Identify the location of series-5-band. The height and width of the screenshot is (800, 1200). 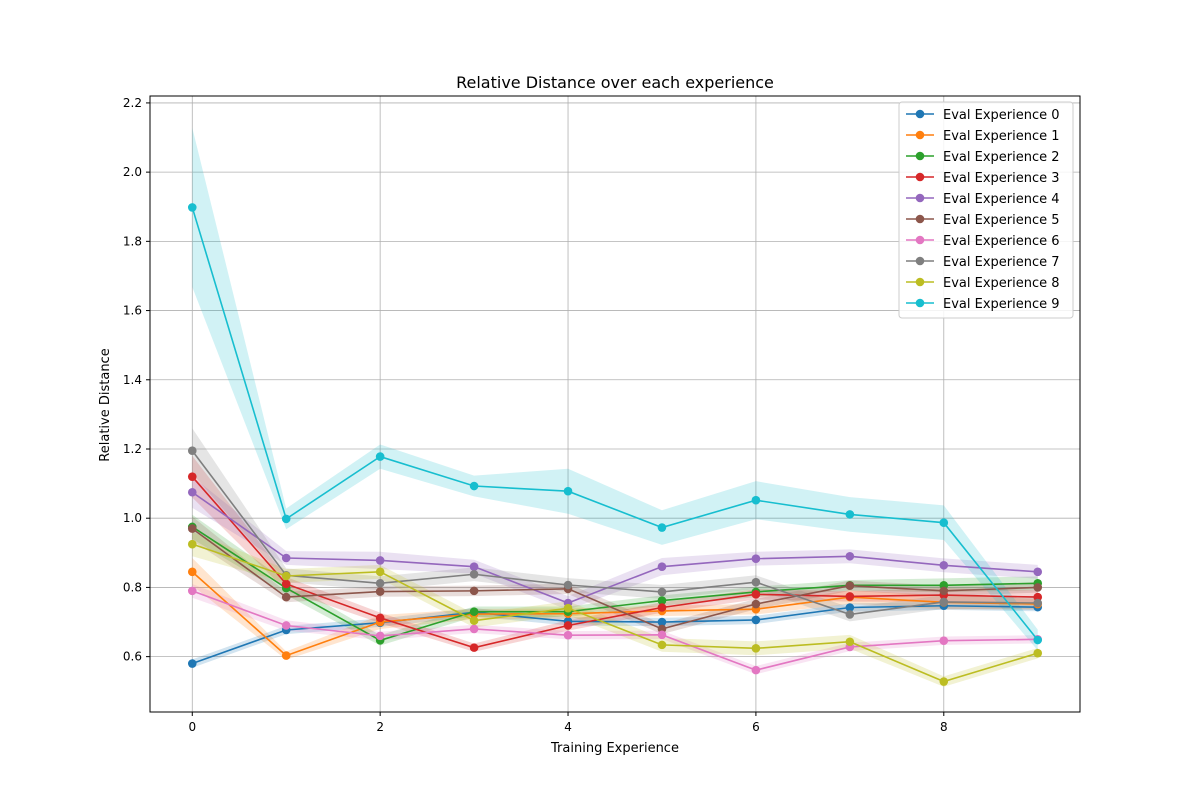
(615, 575).